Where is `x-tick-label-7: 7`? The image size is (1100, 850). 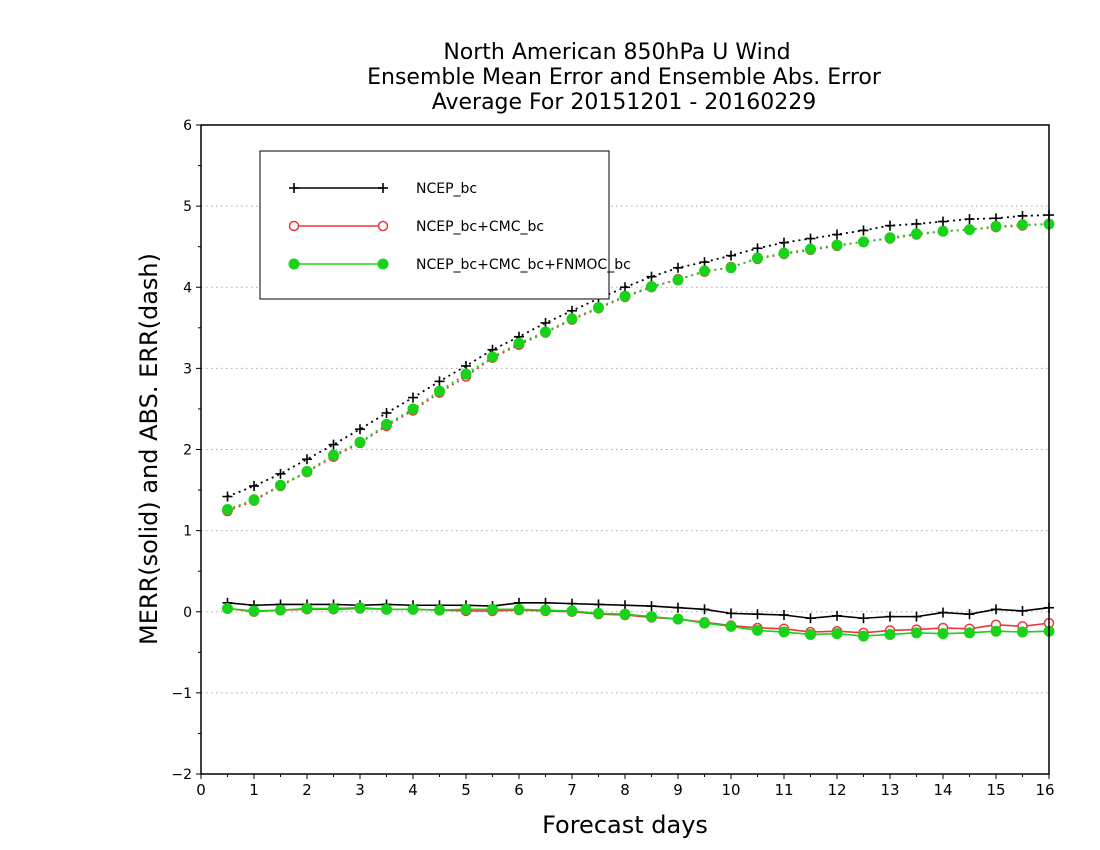
x-tick-label-7: 7 is located at coordinates (572, 790).